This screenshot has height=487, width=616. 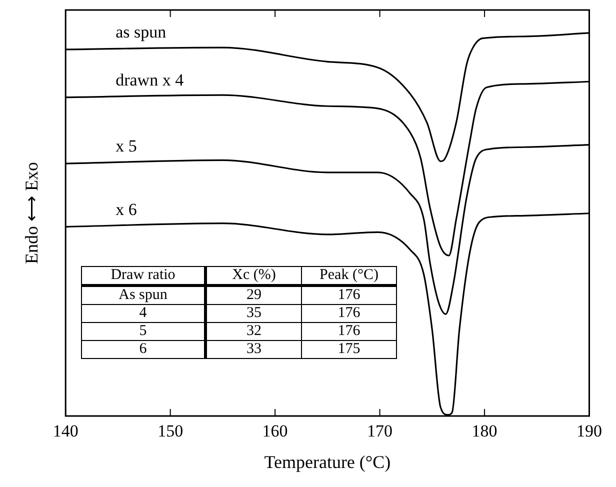 What do you see at coordinates (144, 331) in the screenshot?
I see `annotation: 5` at bounding box center [144, 331].